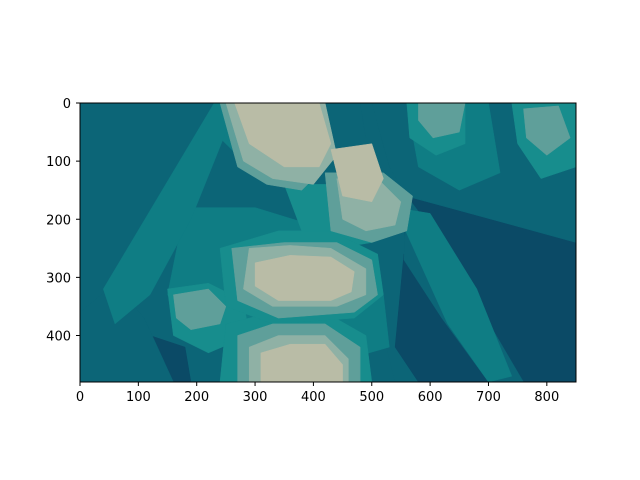 This screenshot has height=480, width=640. I want to click on y-tick-label: 100, so click(58, 162).